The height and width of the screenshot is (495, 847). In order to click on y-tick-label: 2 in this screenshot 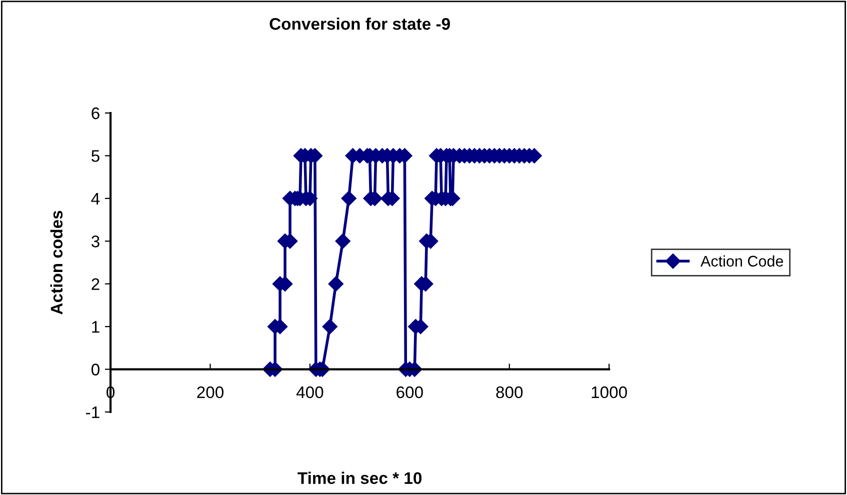, I will do `click(96, 284)`.